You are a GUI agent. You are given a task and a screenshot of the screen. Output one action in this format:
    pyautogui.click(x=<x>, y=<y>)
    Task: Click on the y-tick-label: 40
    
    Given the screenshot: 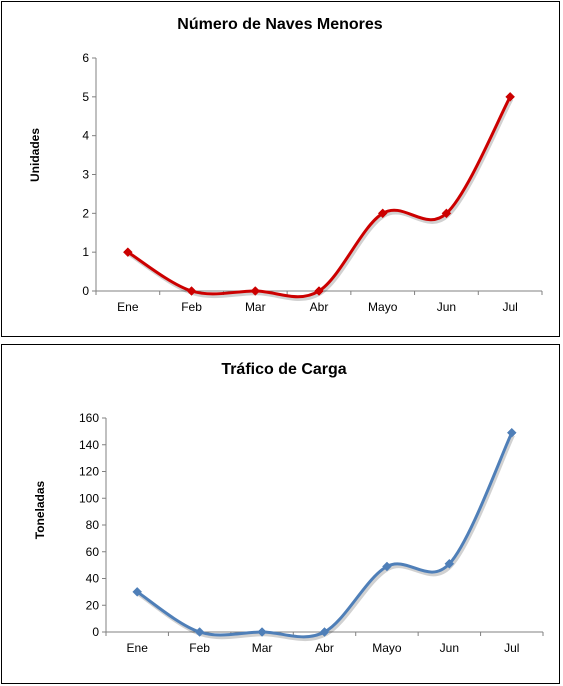 What is the action you would take?
    pyautogui.click(x=93, y=579)
    